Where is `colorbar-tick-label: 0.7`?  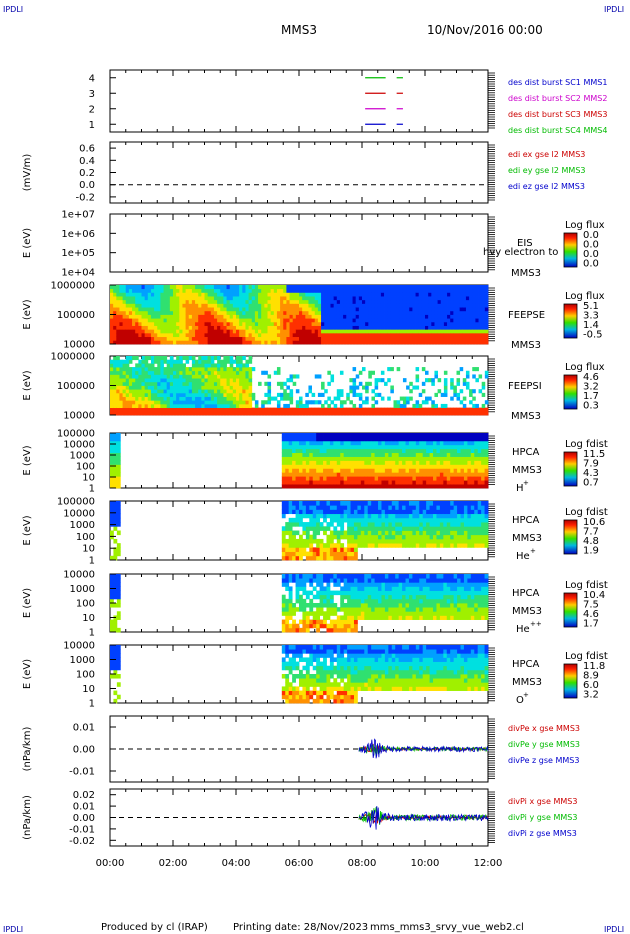 colorbar-tick-label: 0.7 is located at coordinates (591, 483).